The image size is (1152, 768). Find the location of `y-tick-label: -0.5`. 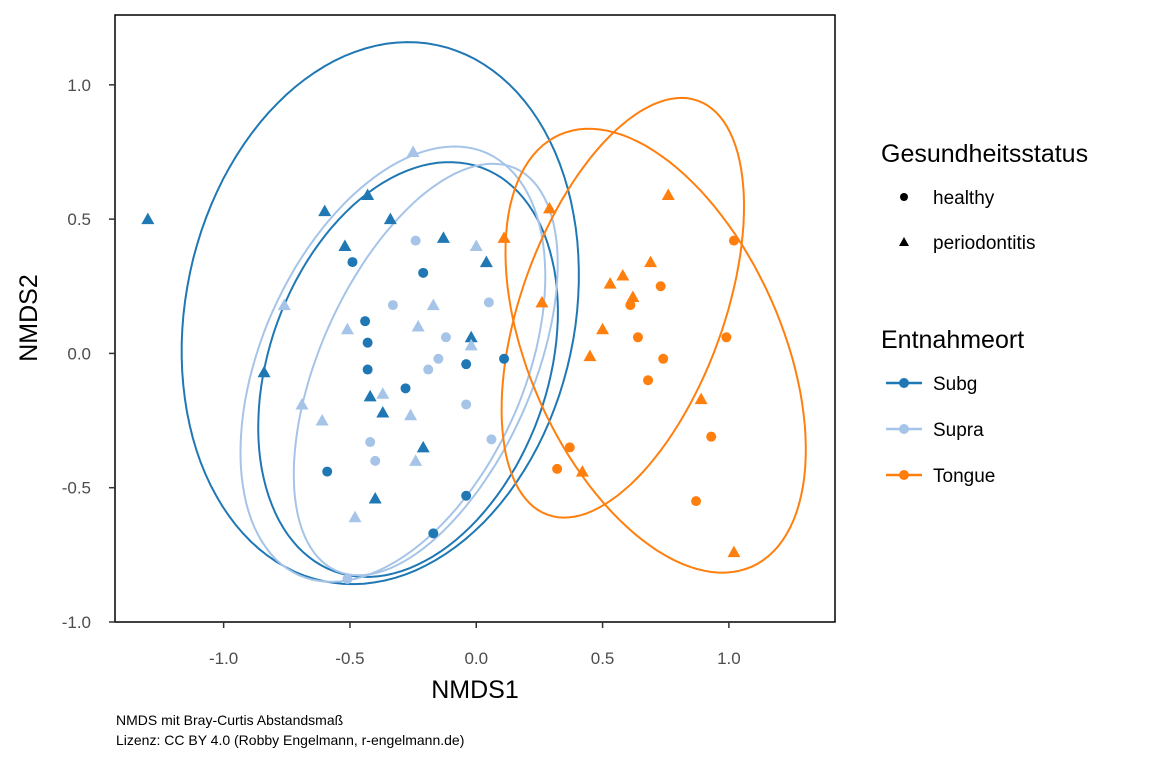

y-tick-label: -0.5 is located at coordinates (76, 488).